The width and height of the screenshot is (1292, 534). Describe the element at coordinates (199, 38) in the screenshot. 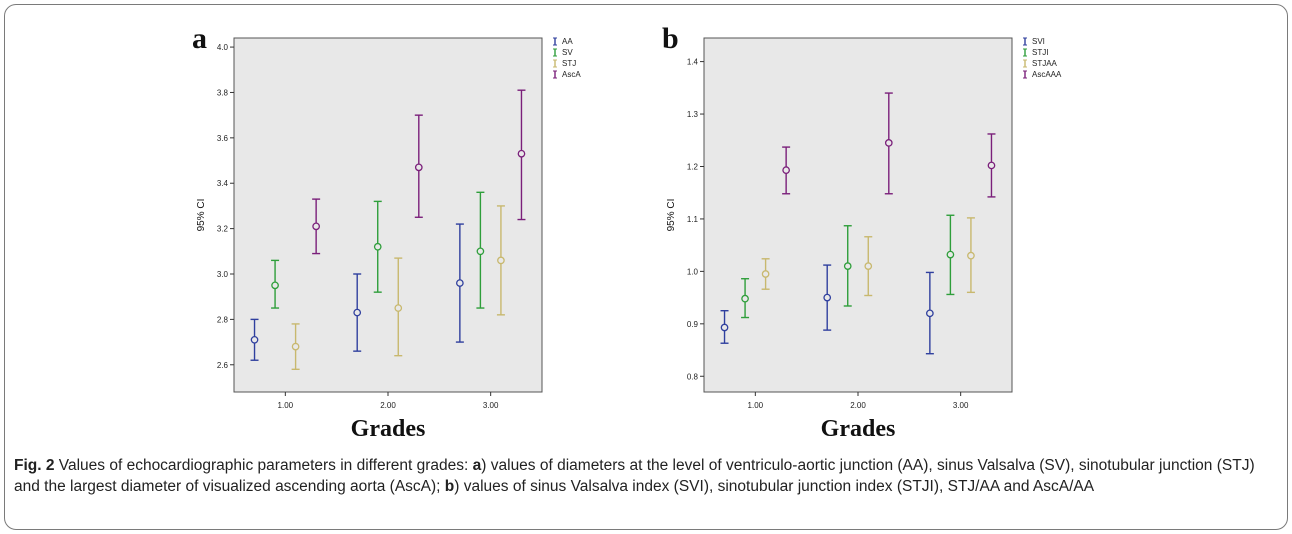

I see `panel-letter: a` at that location.